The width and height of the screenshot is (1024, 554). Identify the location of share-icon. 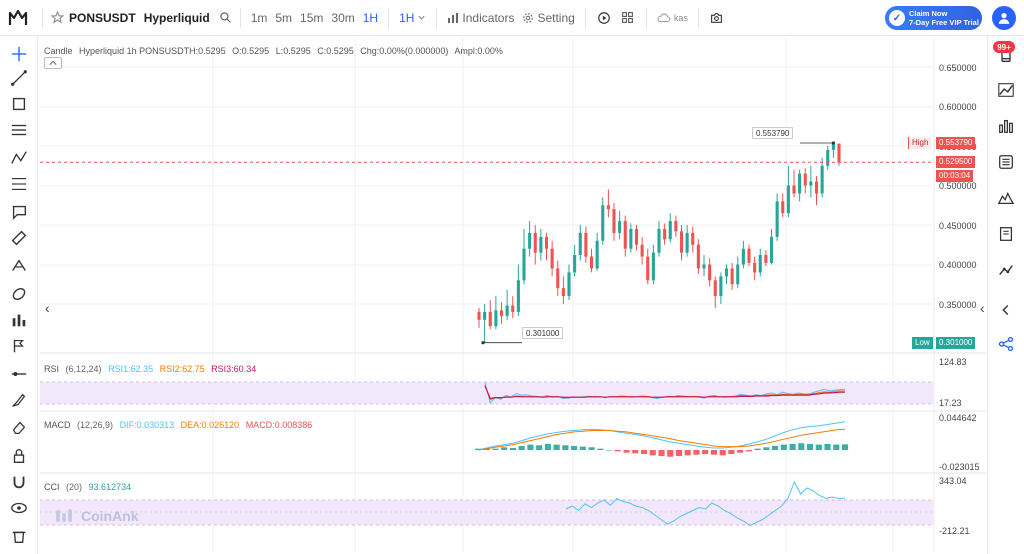
(1006, 344).